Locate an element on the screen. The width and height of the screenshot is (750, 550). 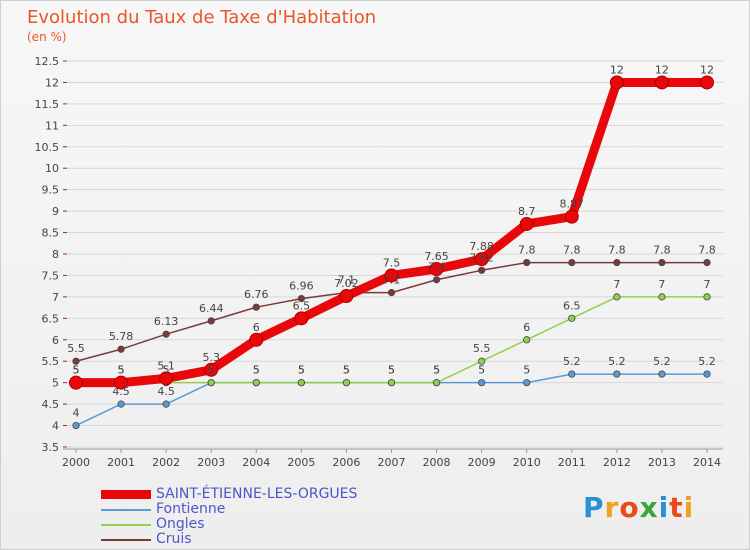
data-label: 7.62 is located at coordinates (481, 257).